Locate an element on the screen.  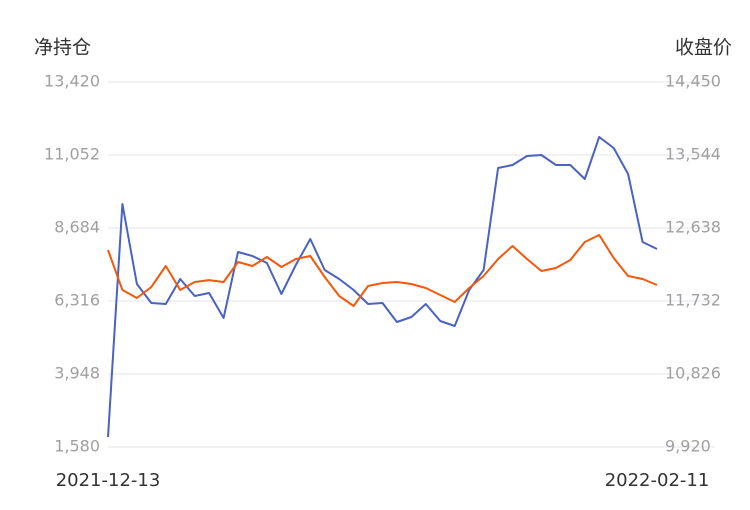
y2-tick-label: 13,544 is located at coordinates (693, 154).